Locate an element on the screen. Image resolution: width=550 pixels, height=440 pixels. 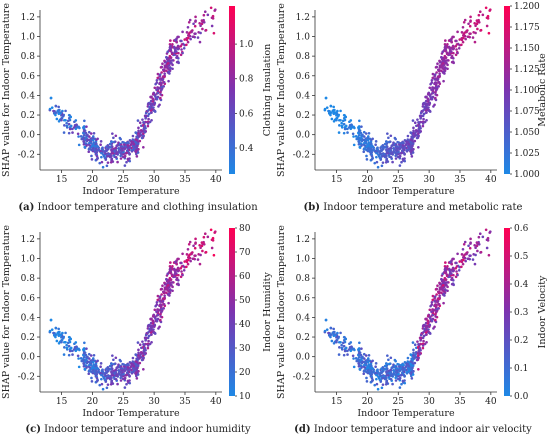
colorbar-tick-label: 0.5 is located at coordinates (521, 257).